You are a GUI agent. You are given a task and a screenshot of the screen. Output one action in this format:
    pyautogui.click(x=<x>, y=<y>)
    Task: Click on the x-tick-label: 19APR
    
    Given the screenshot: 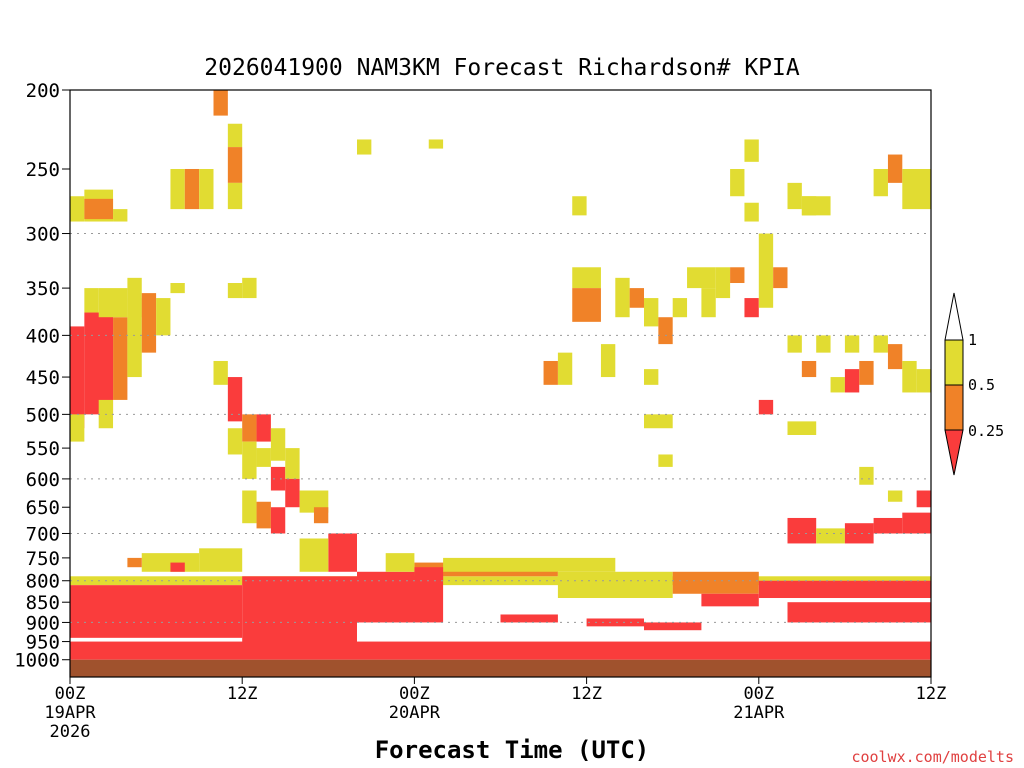 What is the action you would take?
    pyautogui.click(x=70, y=713)
    